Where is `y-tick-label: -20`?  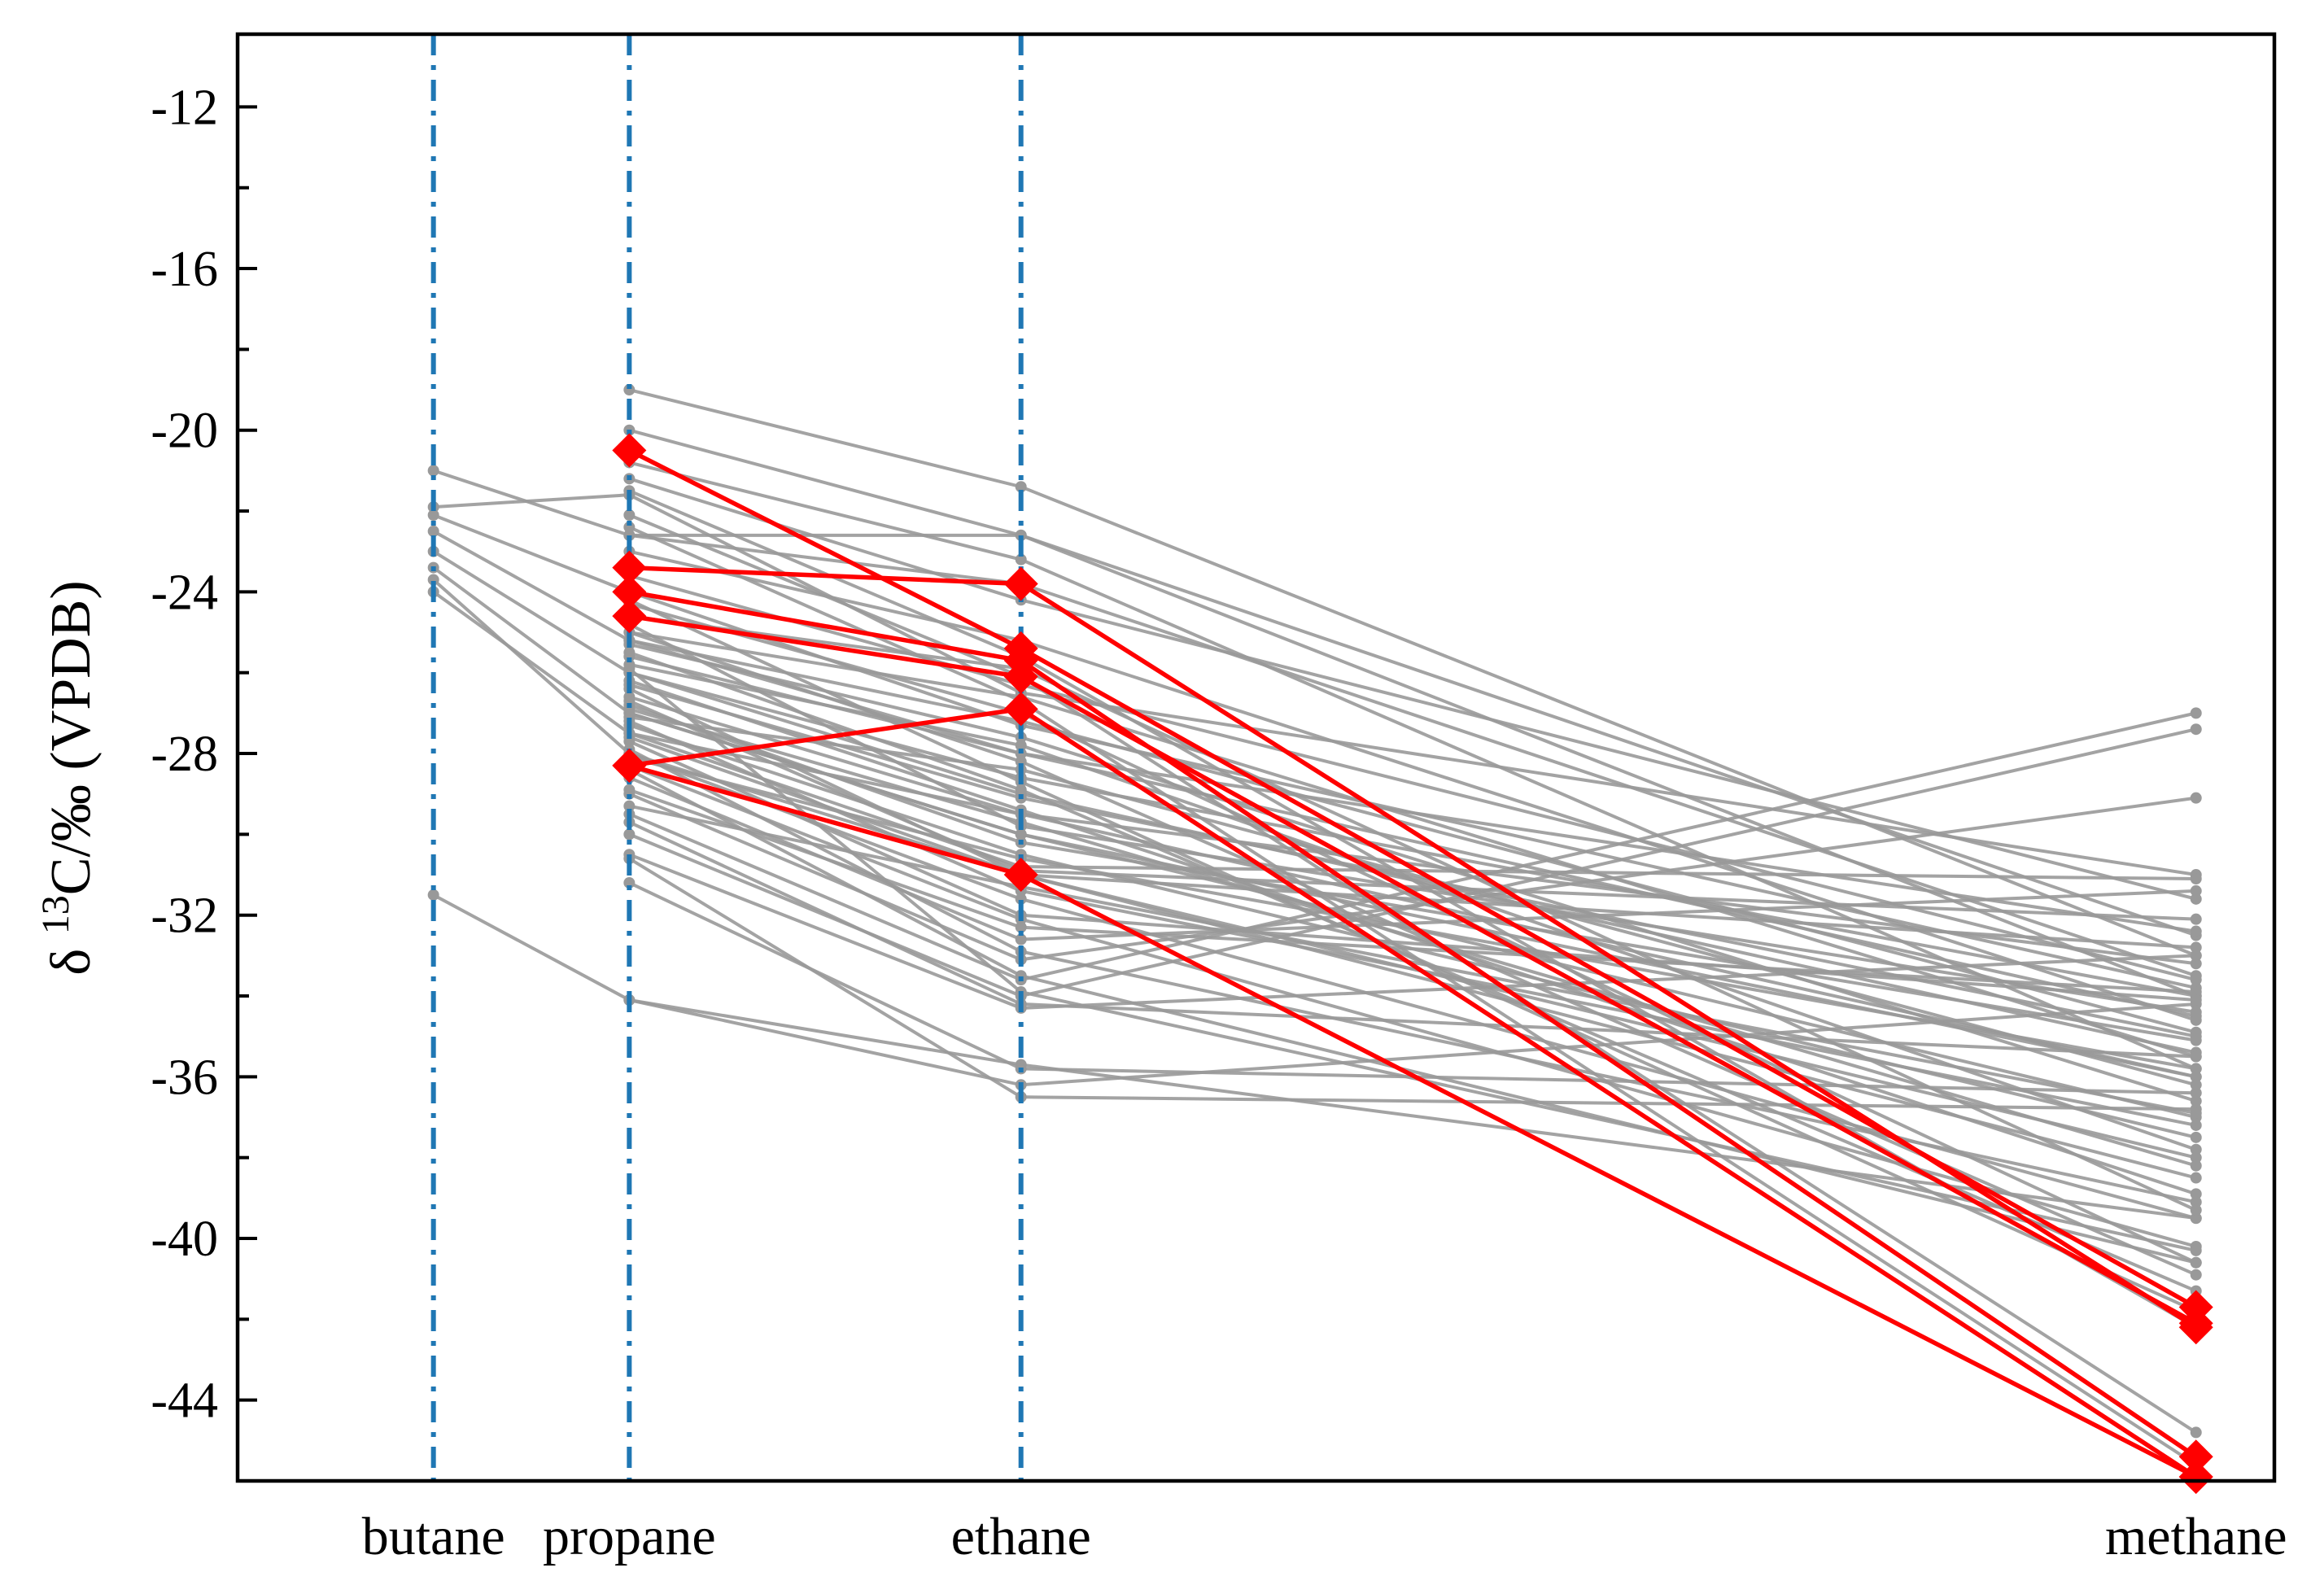
y-tick-label: -20 is located at coordinates (184, 431).